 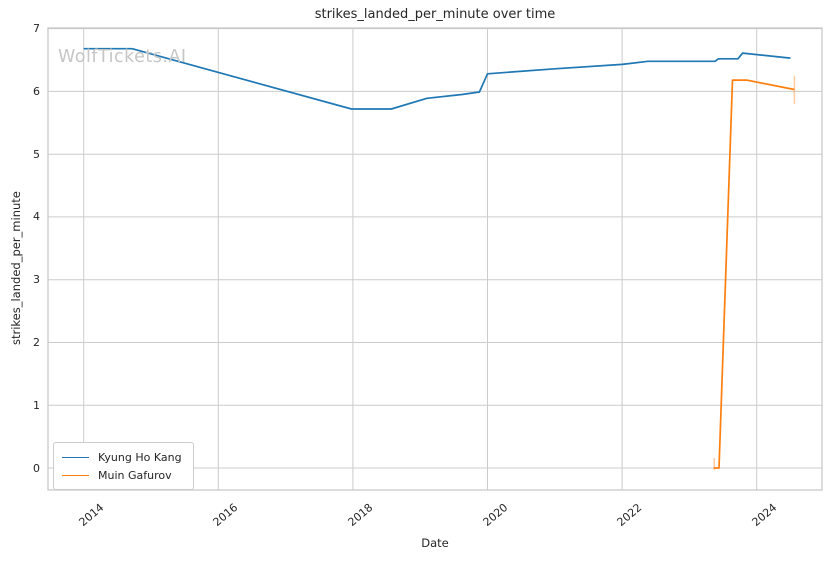 What do you see at coordinates (435, 543) in the screenshot?
I see `x-axis-label: Date` at bounding box center [435, 543].